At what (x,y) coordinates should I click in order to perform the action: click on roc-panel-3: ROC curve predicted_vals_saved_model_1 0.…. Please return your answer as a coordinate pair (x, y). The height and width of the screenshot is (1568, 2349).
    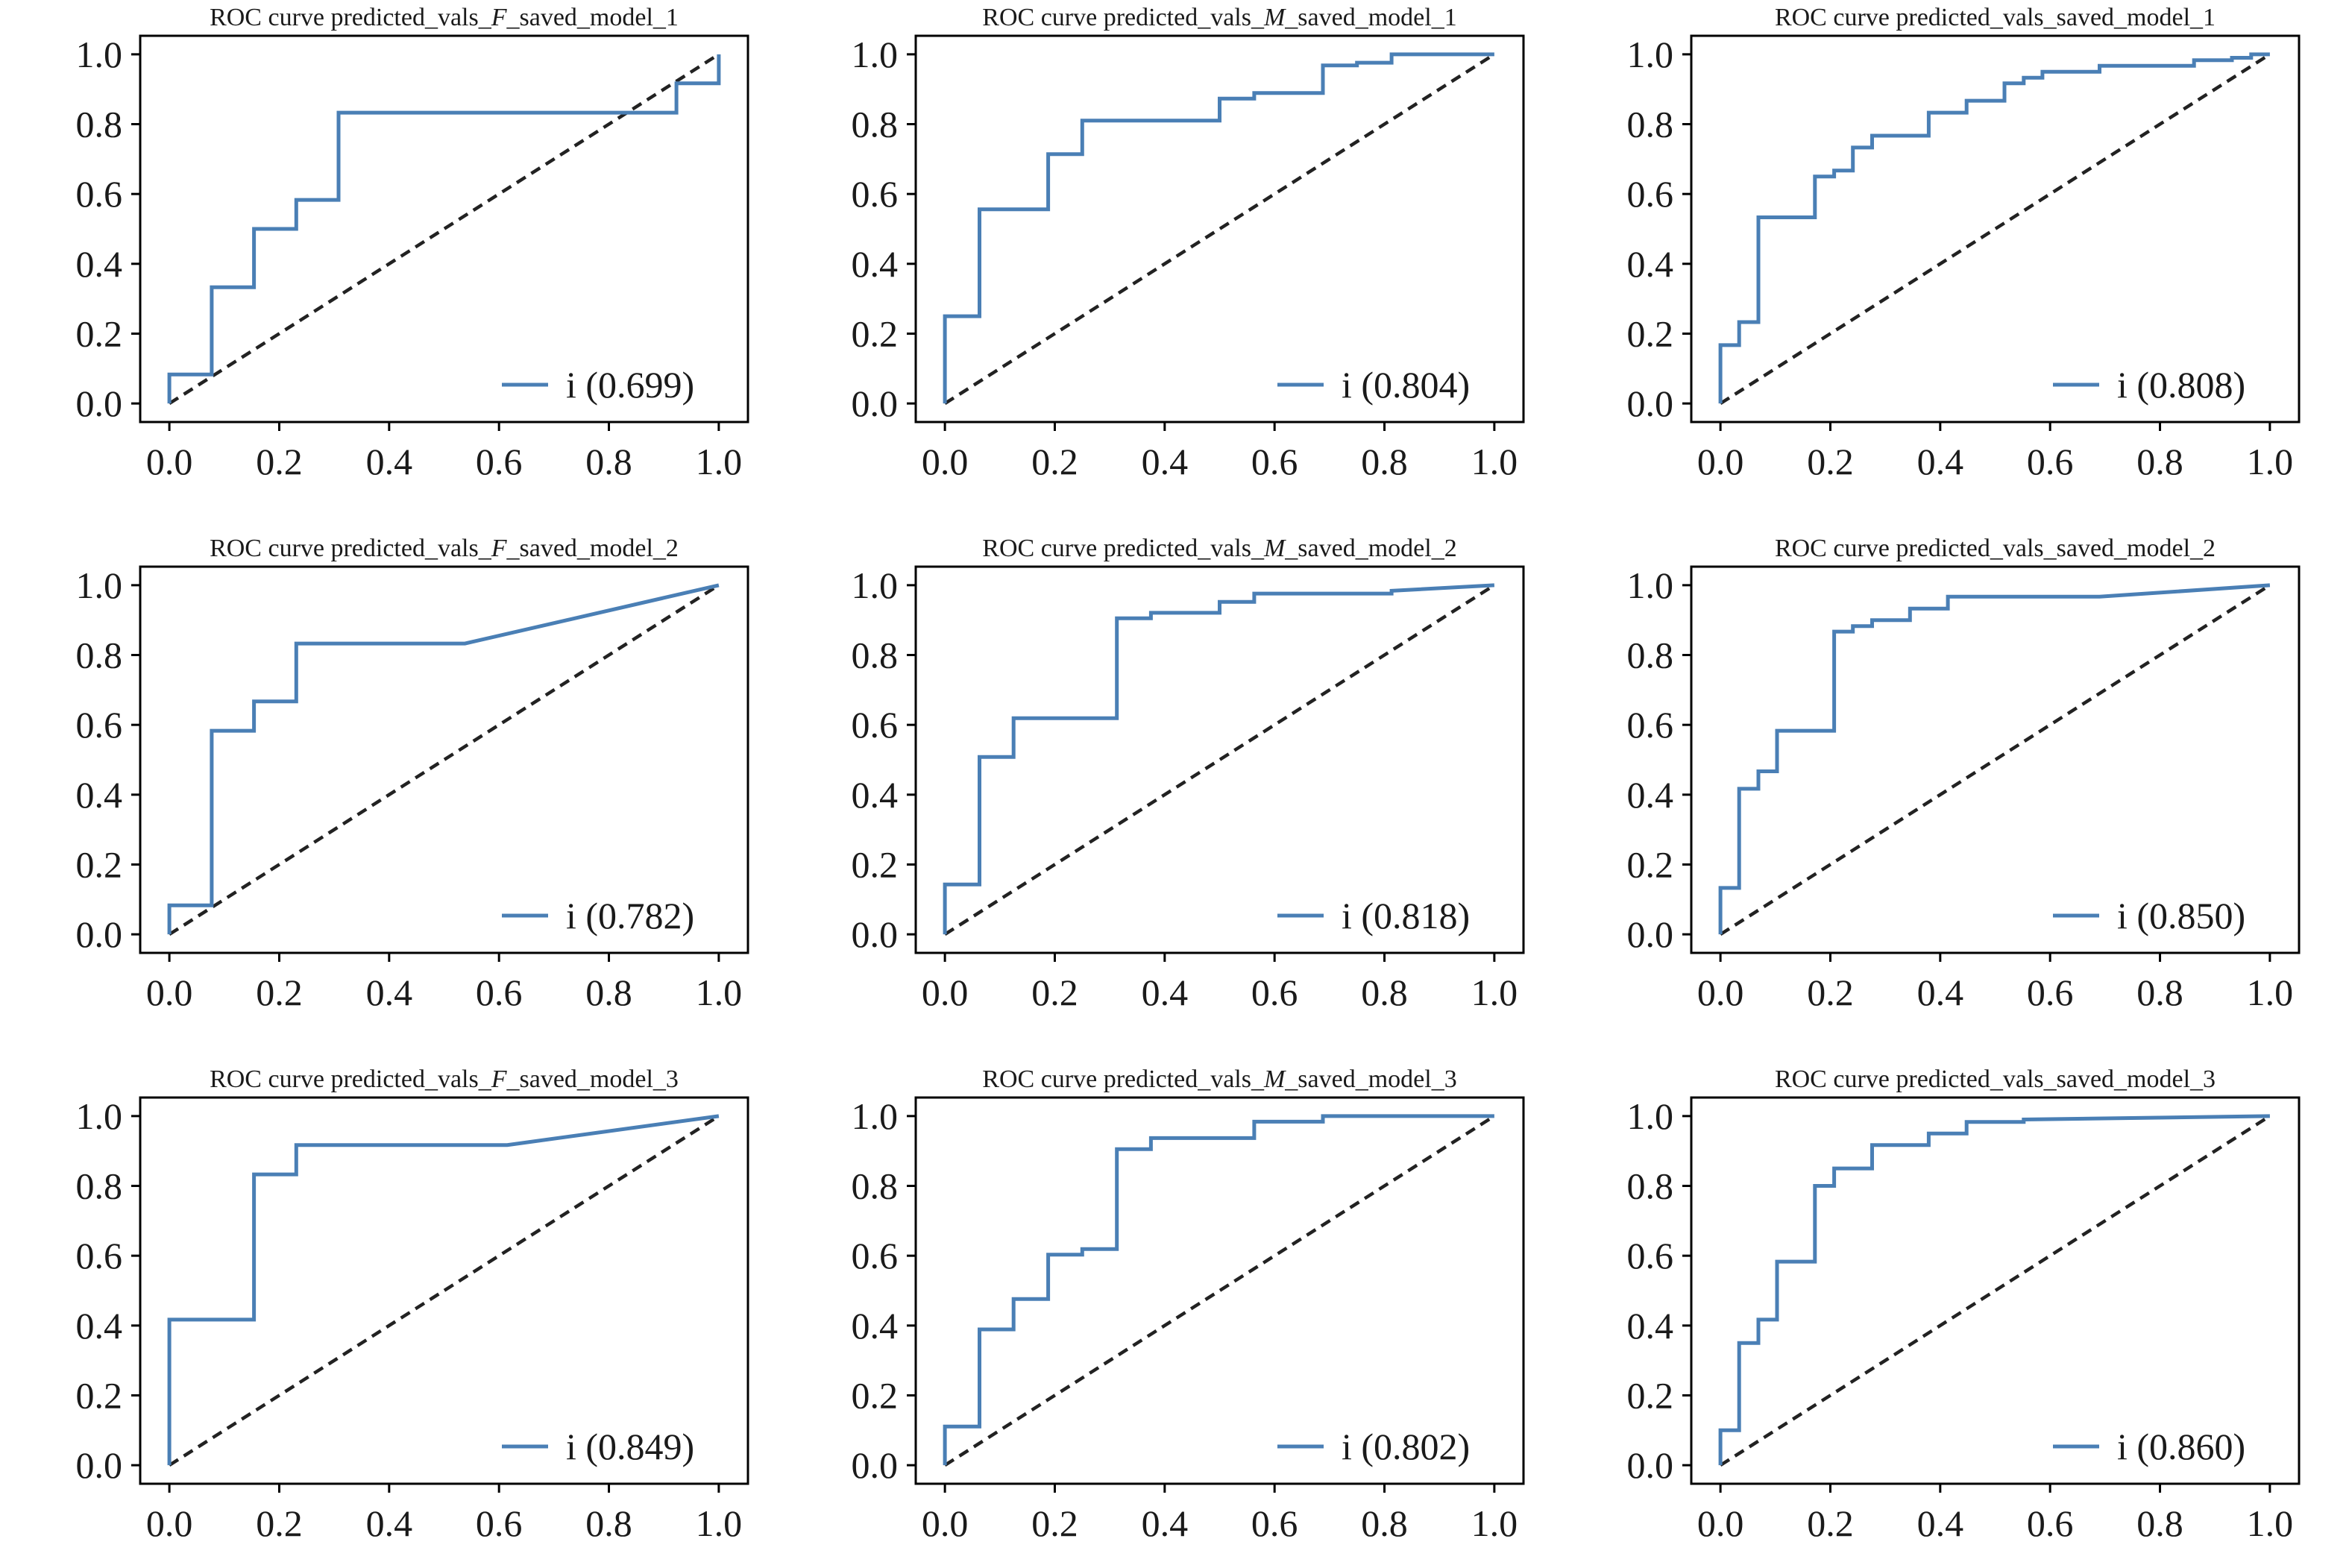
    Looking at the image, I should click on (1964, 243).